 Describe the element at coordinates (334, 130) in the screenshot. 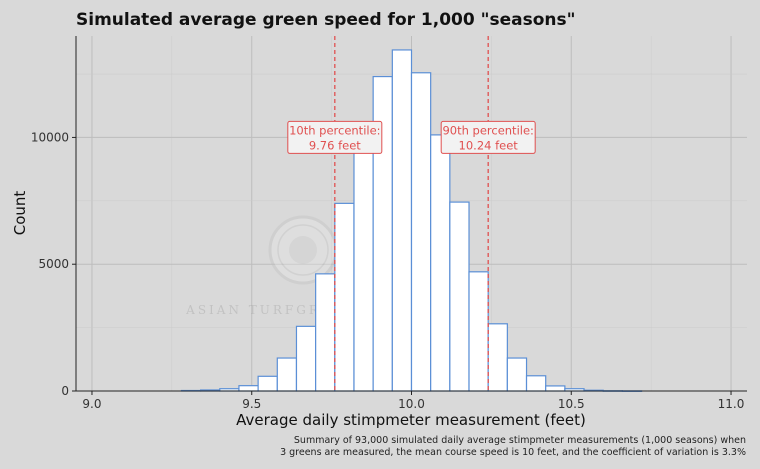

I see `percentile-label-line1: 10th percentile:` at that location.